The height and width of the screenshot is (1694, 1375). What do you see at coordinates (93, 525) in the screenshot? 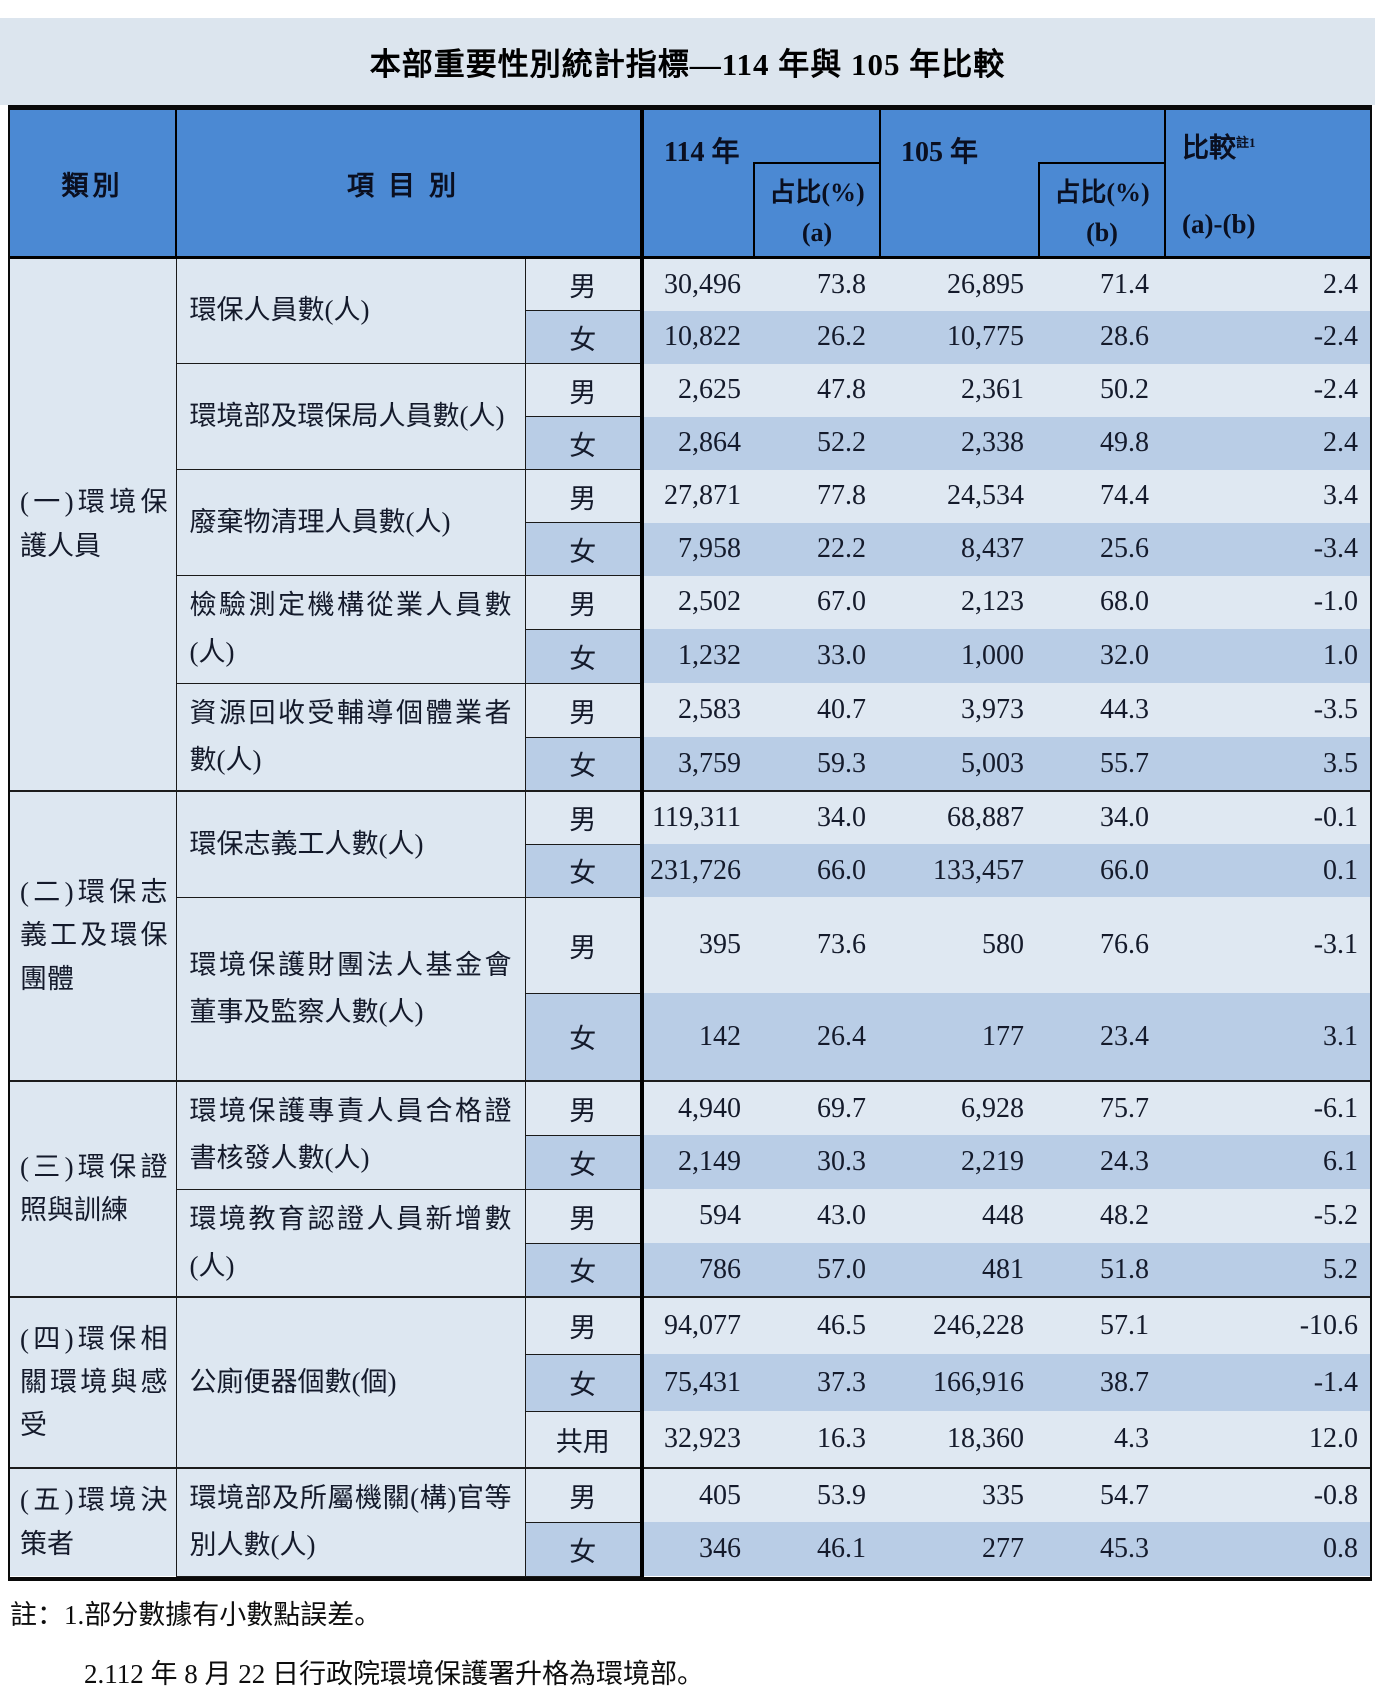
I see `category-cell: (一)環境保護人員` at bounding box center [93, 525].